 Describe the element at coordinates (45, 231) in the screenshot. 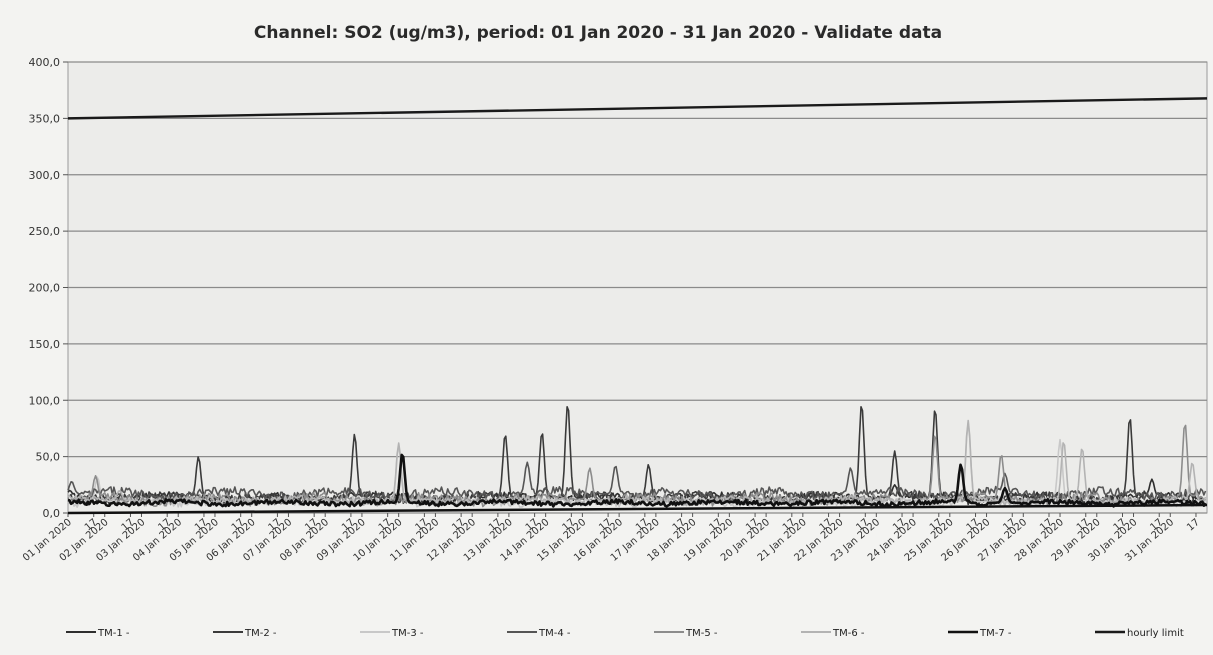

I see `y-tick-label: 250,0` at that location.